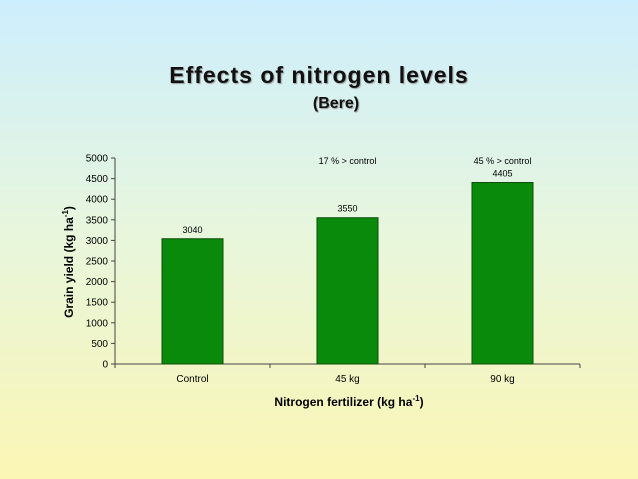 The image size is (638, 479). Describe the element at coordinates (347, 379) in the screenshot. I see `x-tick-label: 45 kg` at that location.